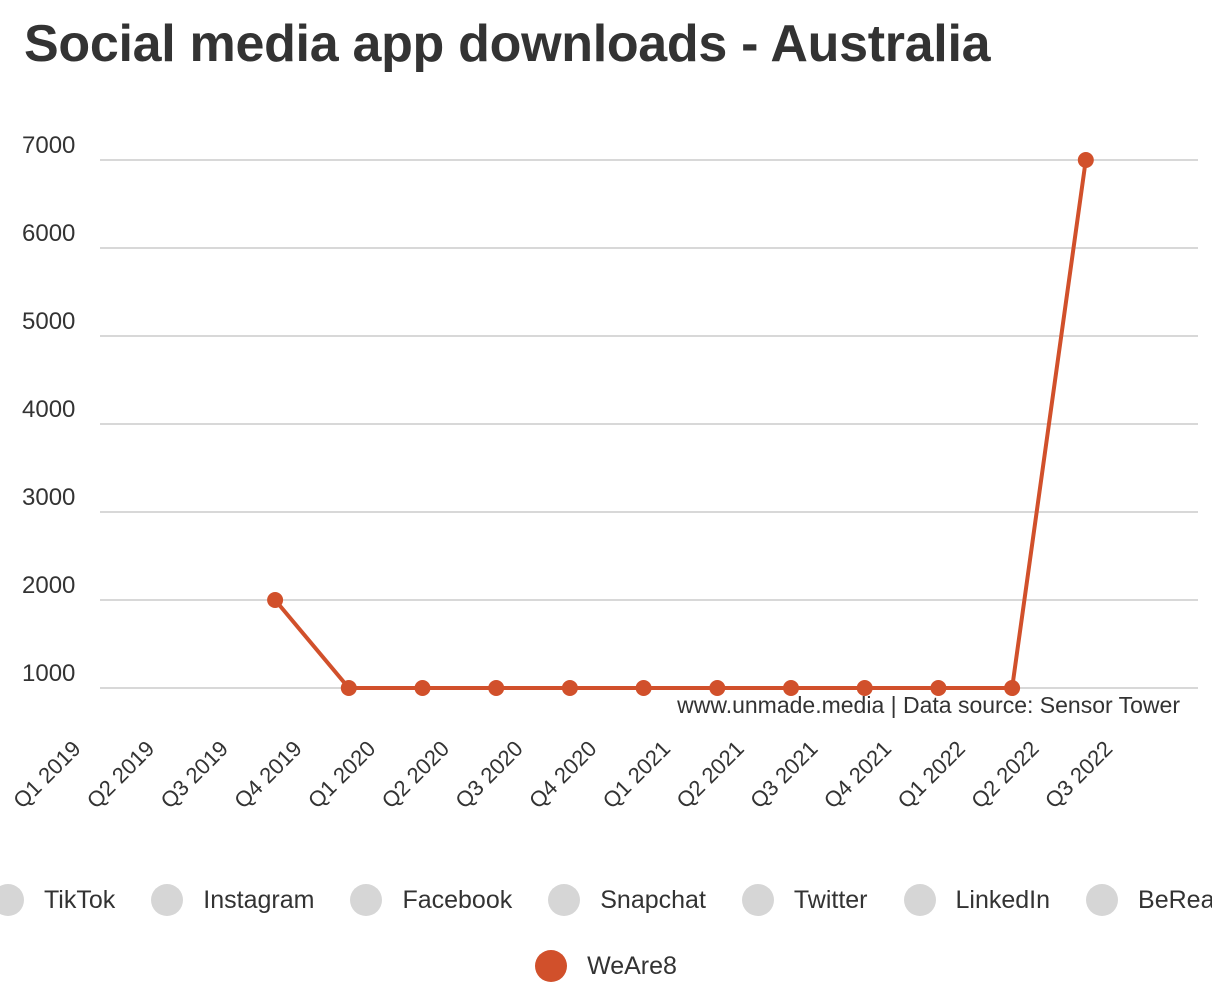 The height and width of the screenshot is (1000, 1212). What do you see at coordinates (507, 44) in the screenshot?
I see `chart-title: Social media app downloads - Australia` at bounding box center [507, 44].